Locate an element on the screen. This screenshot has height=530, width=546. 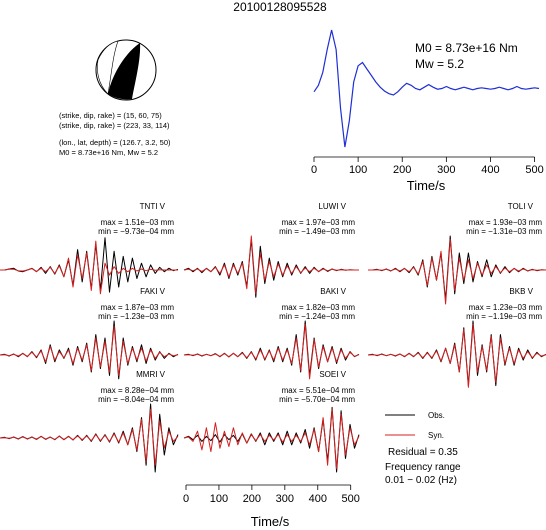
time-tick-label: 400 is located at coordinates (318, 499).